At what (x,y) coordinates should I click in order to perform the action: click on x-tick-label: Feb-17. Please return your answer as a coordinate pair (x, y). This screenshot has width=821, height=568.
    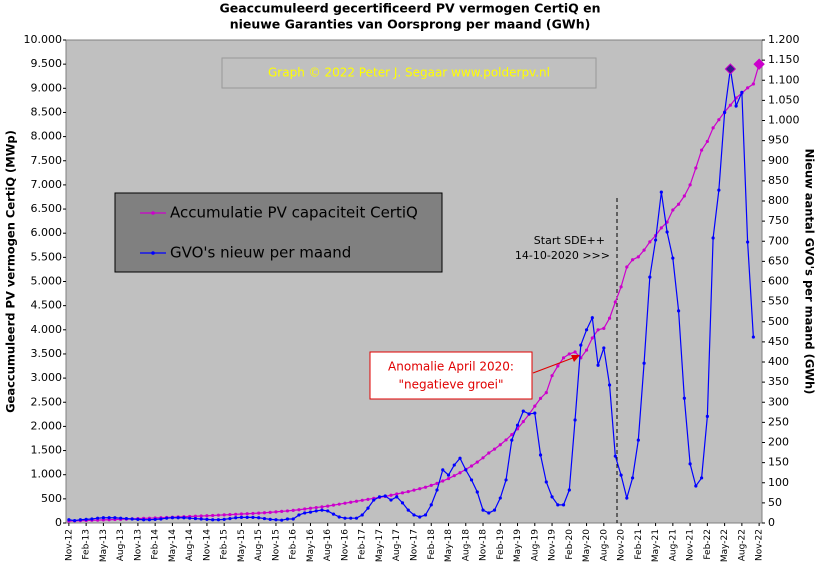
    Looking at the image, I should click on (363, 544).